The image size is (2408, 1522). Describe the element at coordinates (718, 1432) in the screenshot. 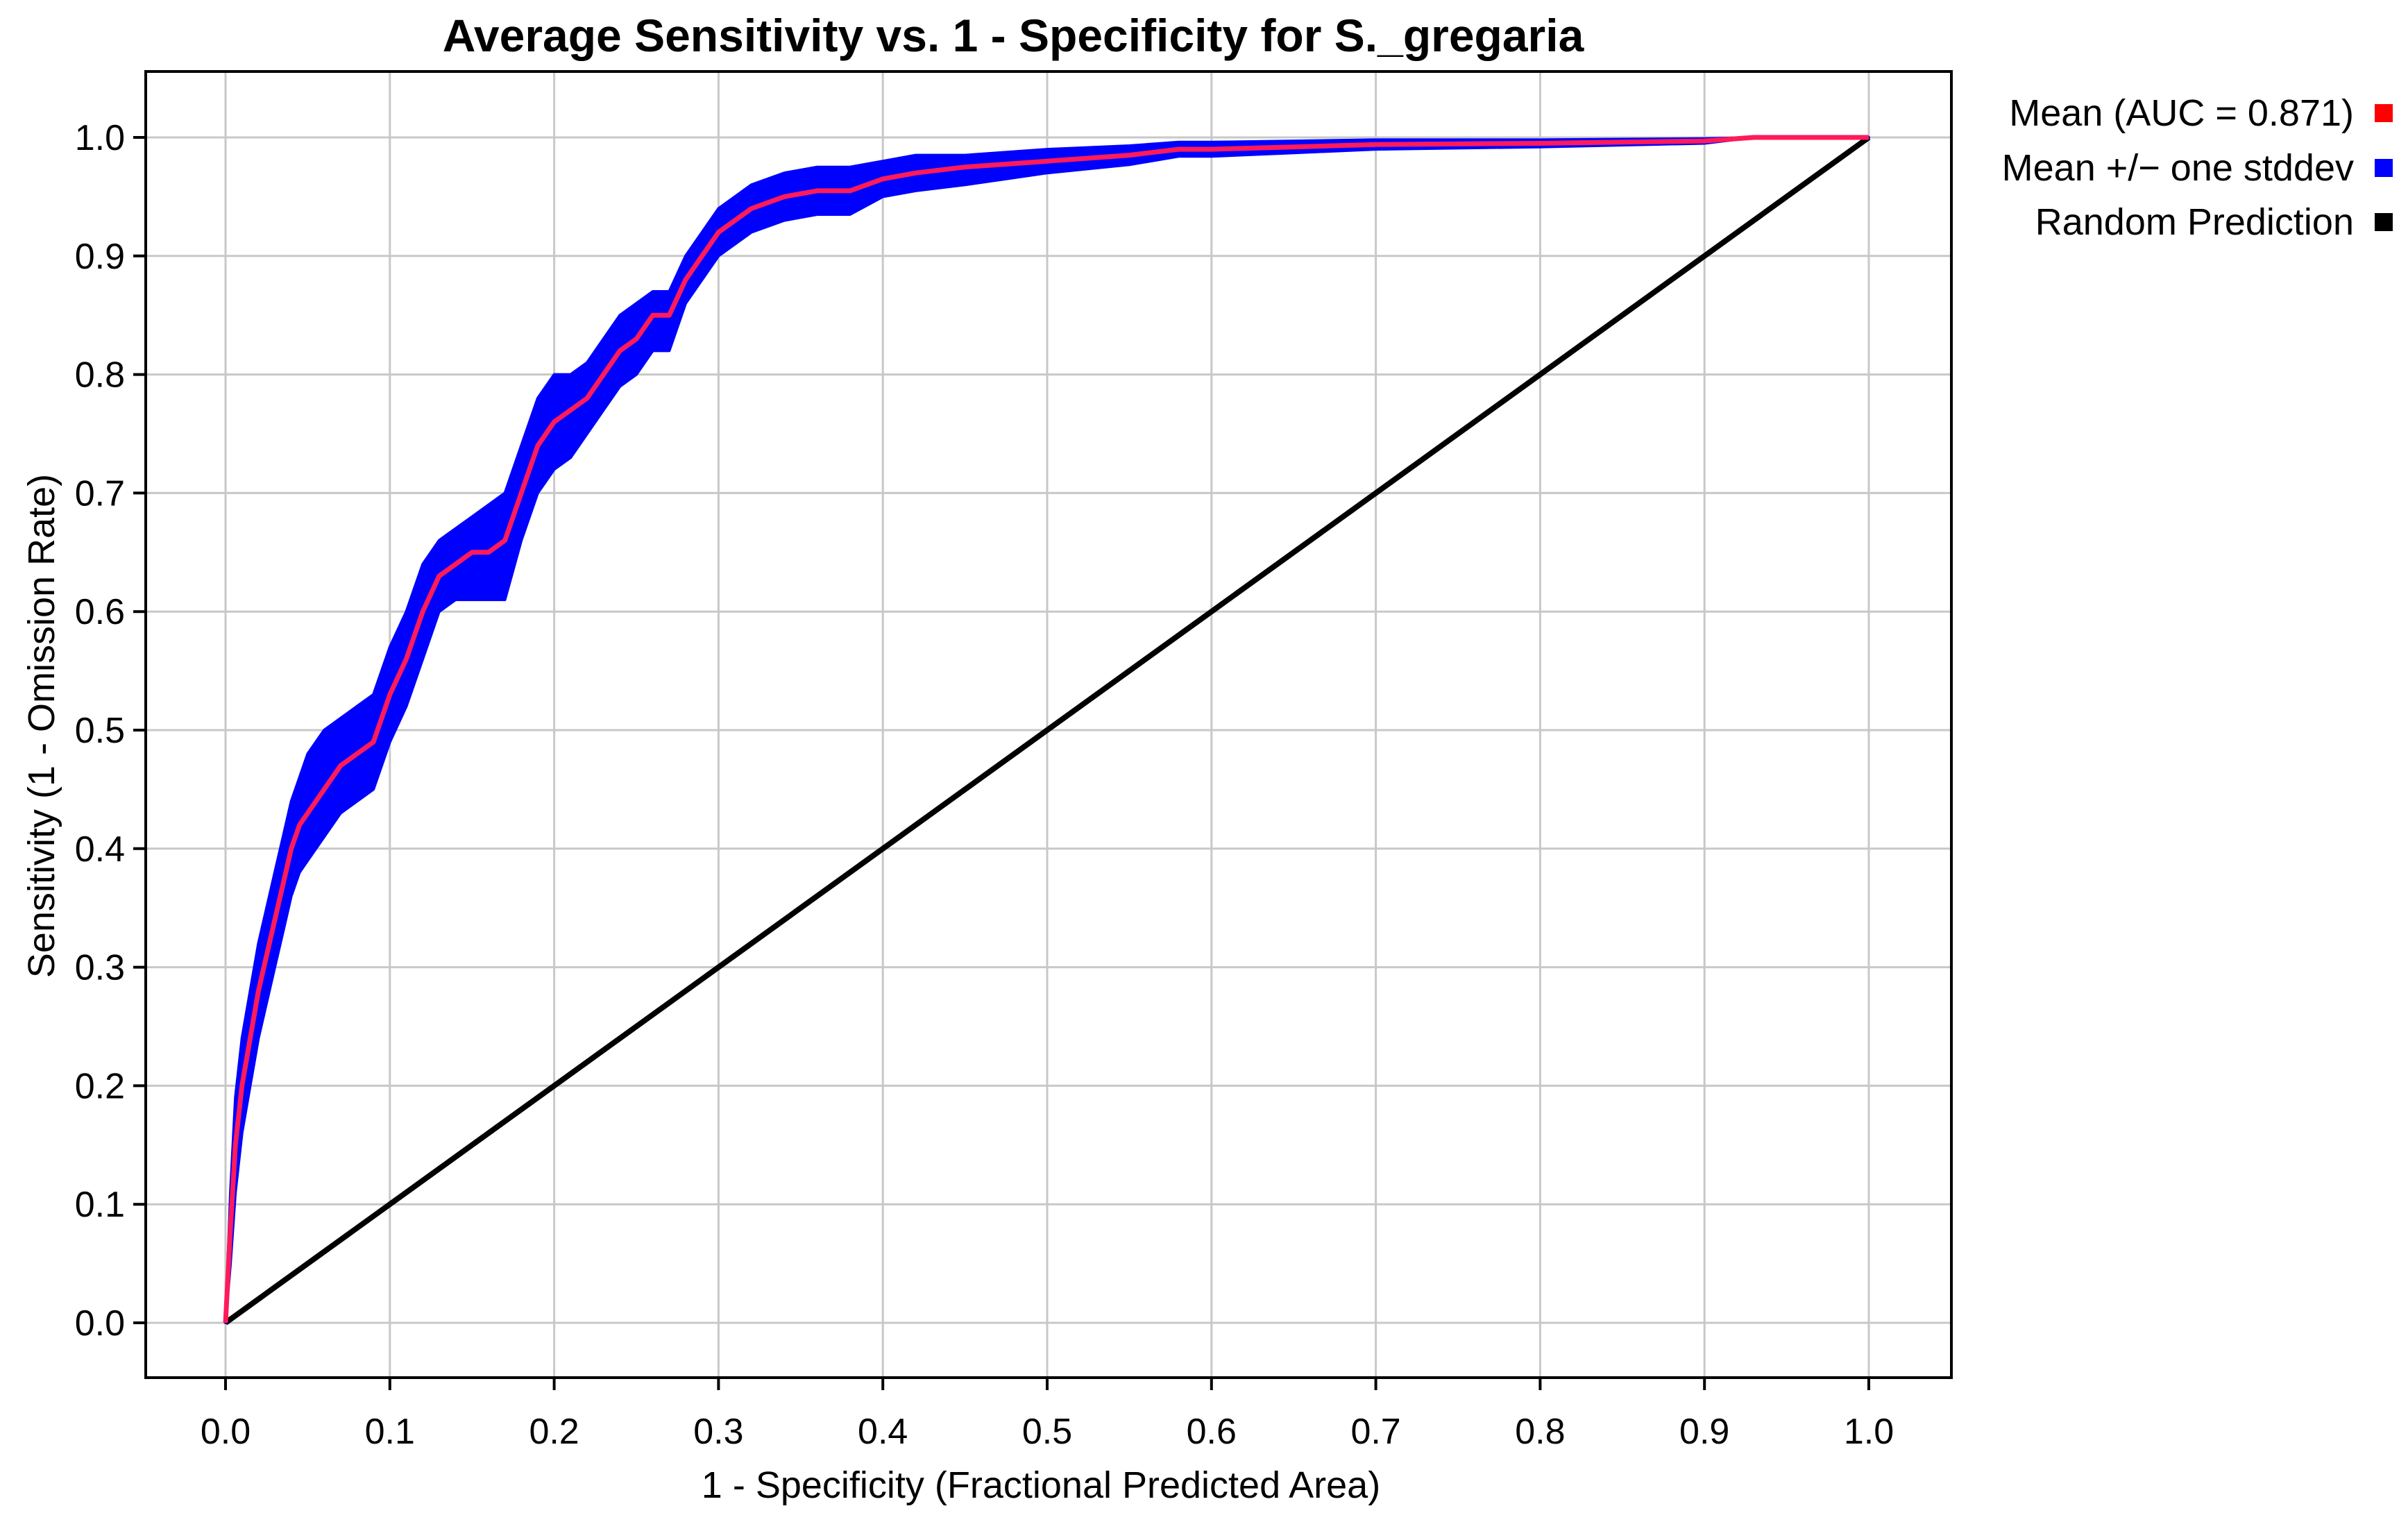

I see `x-tick-label: 0.3` at that location.